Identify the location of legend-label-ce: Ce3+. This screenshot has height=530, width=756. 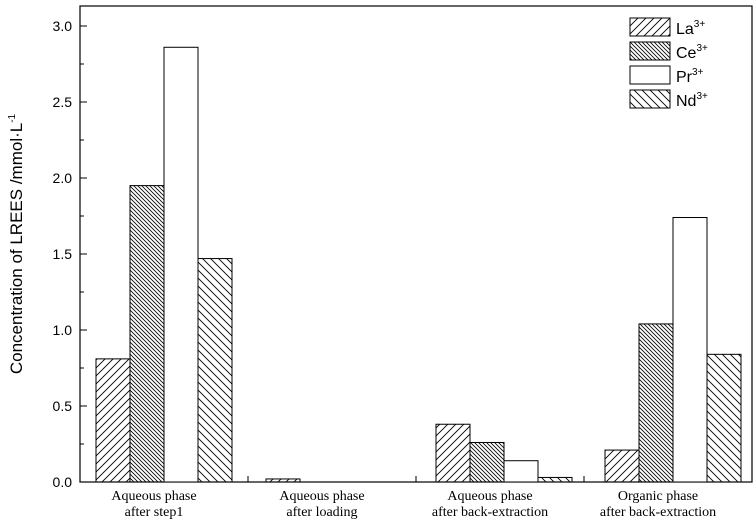
(692, 52).